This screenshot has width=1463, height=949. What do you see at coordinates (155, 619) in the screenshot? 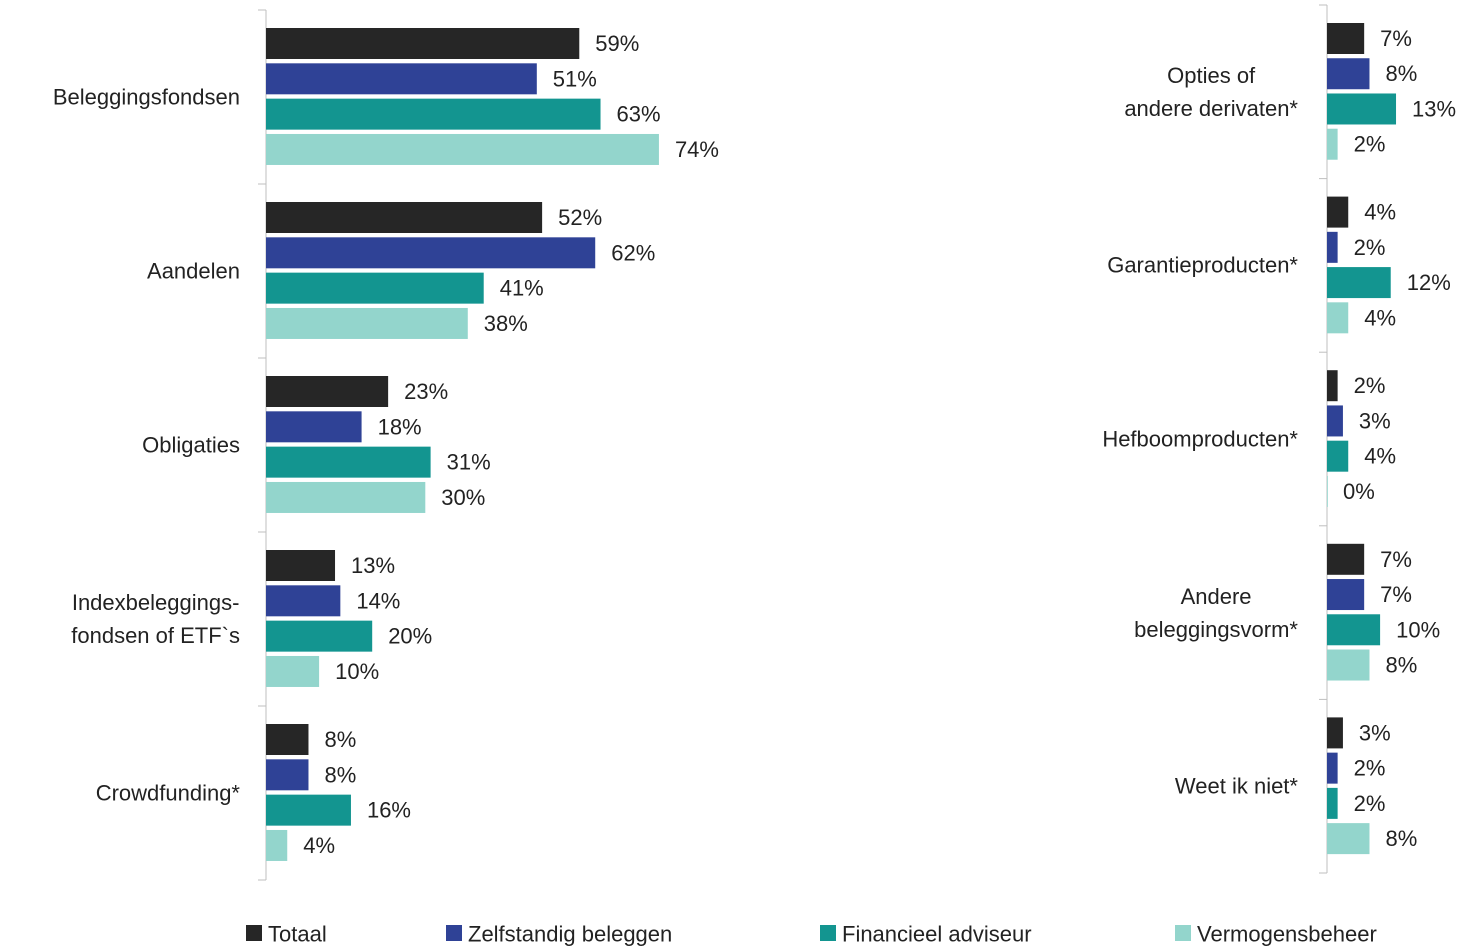
I see `category-label: Indexbeleggings- fondsen of ETF`s` at bounding box center [155, 619].